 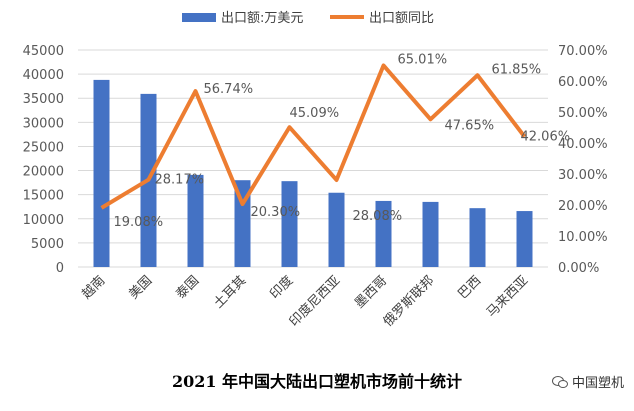 What do you see at coordinates (43, 172) in the screenshot?
I see `left-tick-label: 20000` at bounding box center [43, 172].